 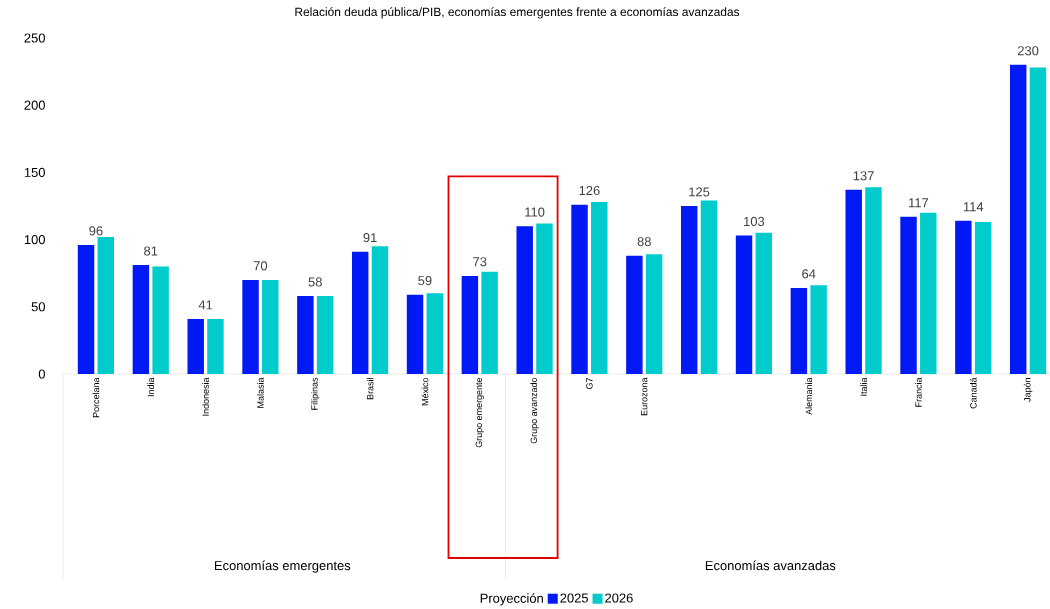 I want to click on x-tick-label: India, so click(x=151, y=387).